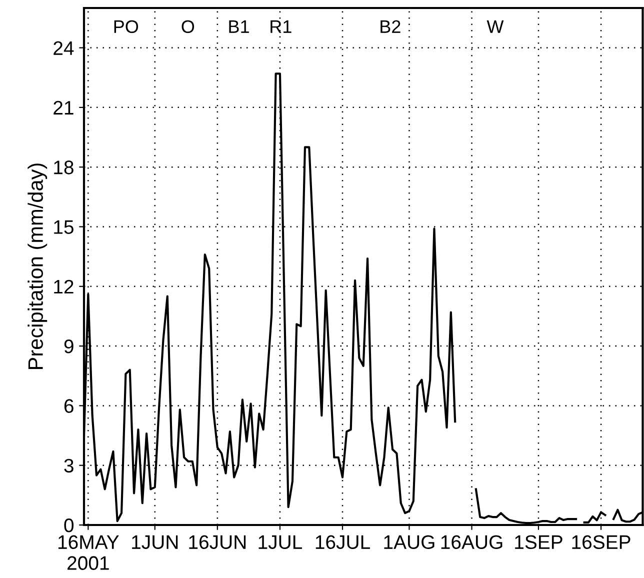 This screenshot has height=578, width=644. Describe the element at coordinates (343, 542) in the screenshot. I see `x-tick-label: 16JUL` at that location.